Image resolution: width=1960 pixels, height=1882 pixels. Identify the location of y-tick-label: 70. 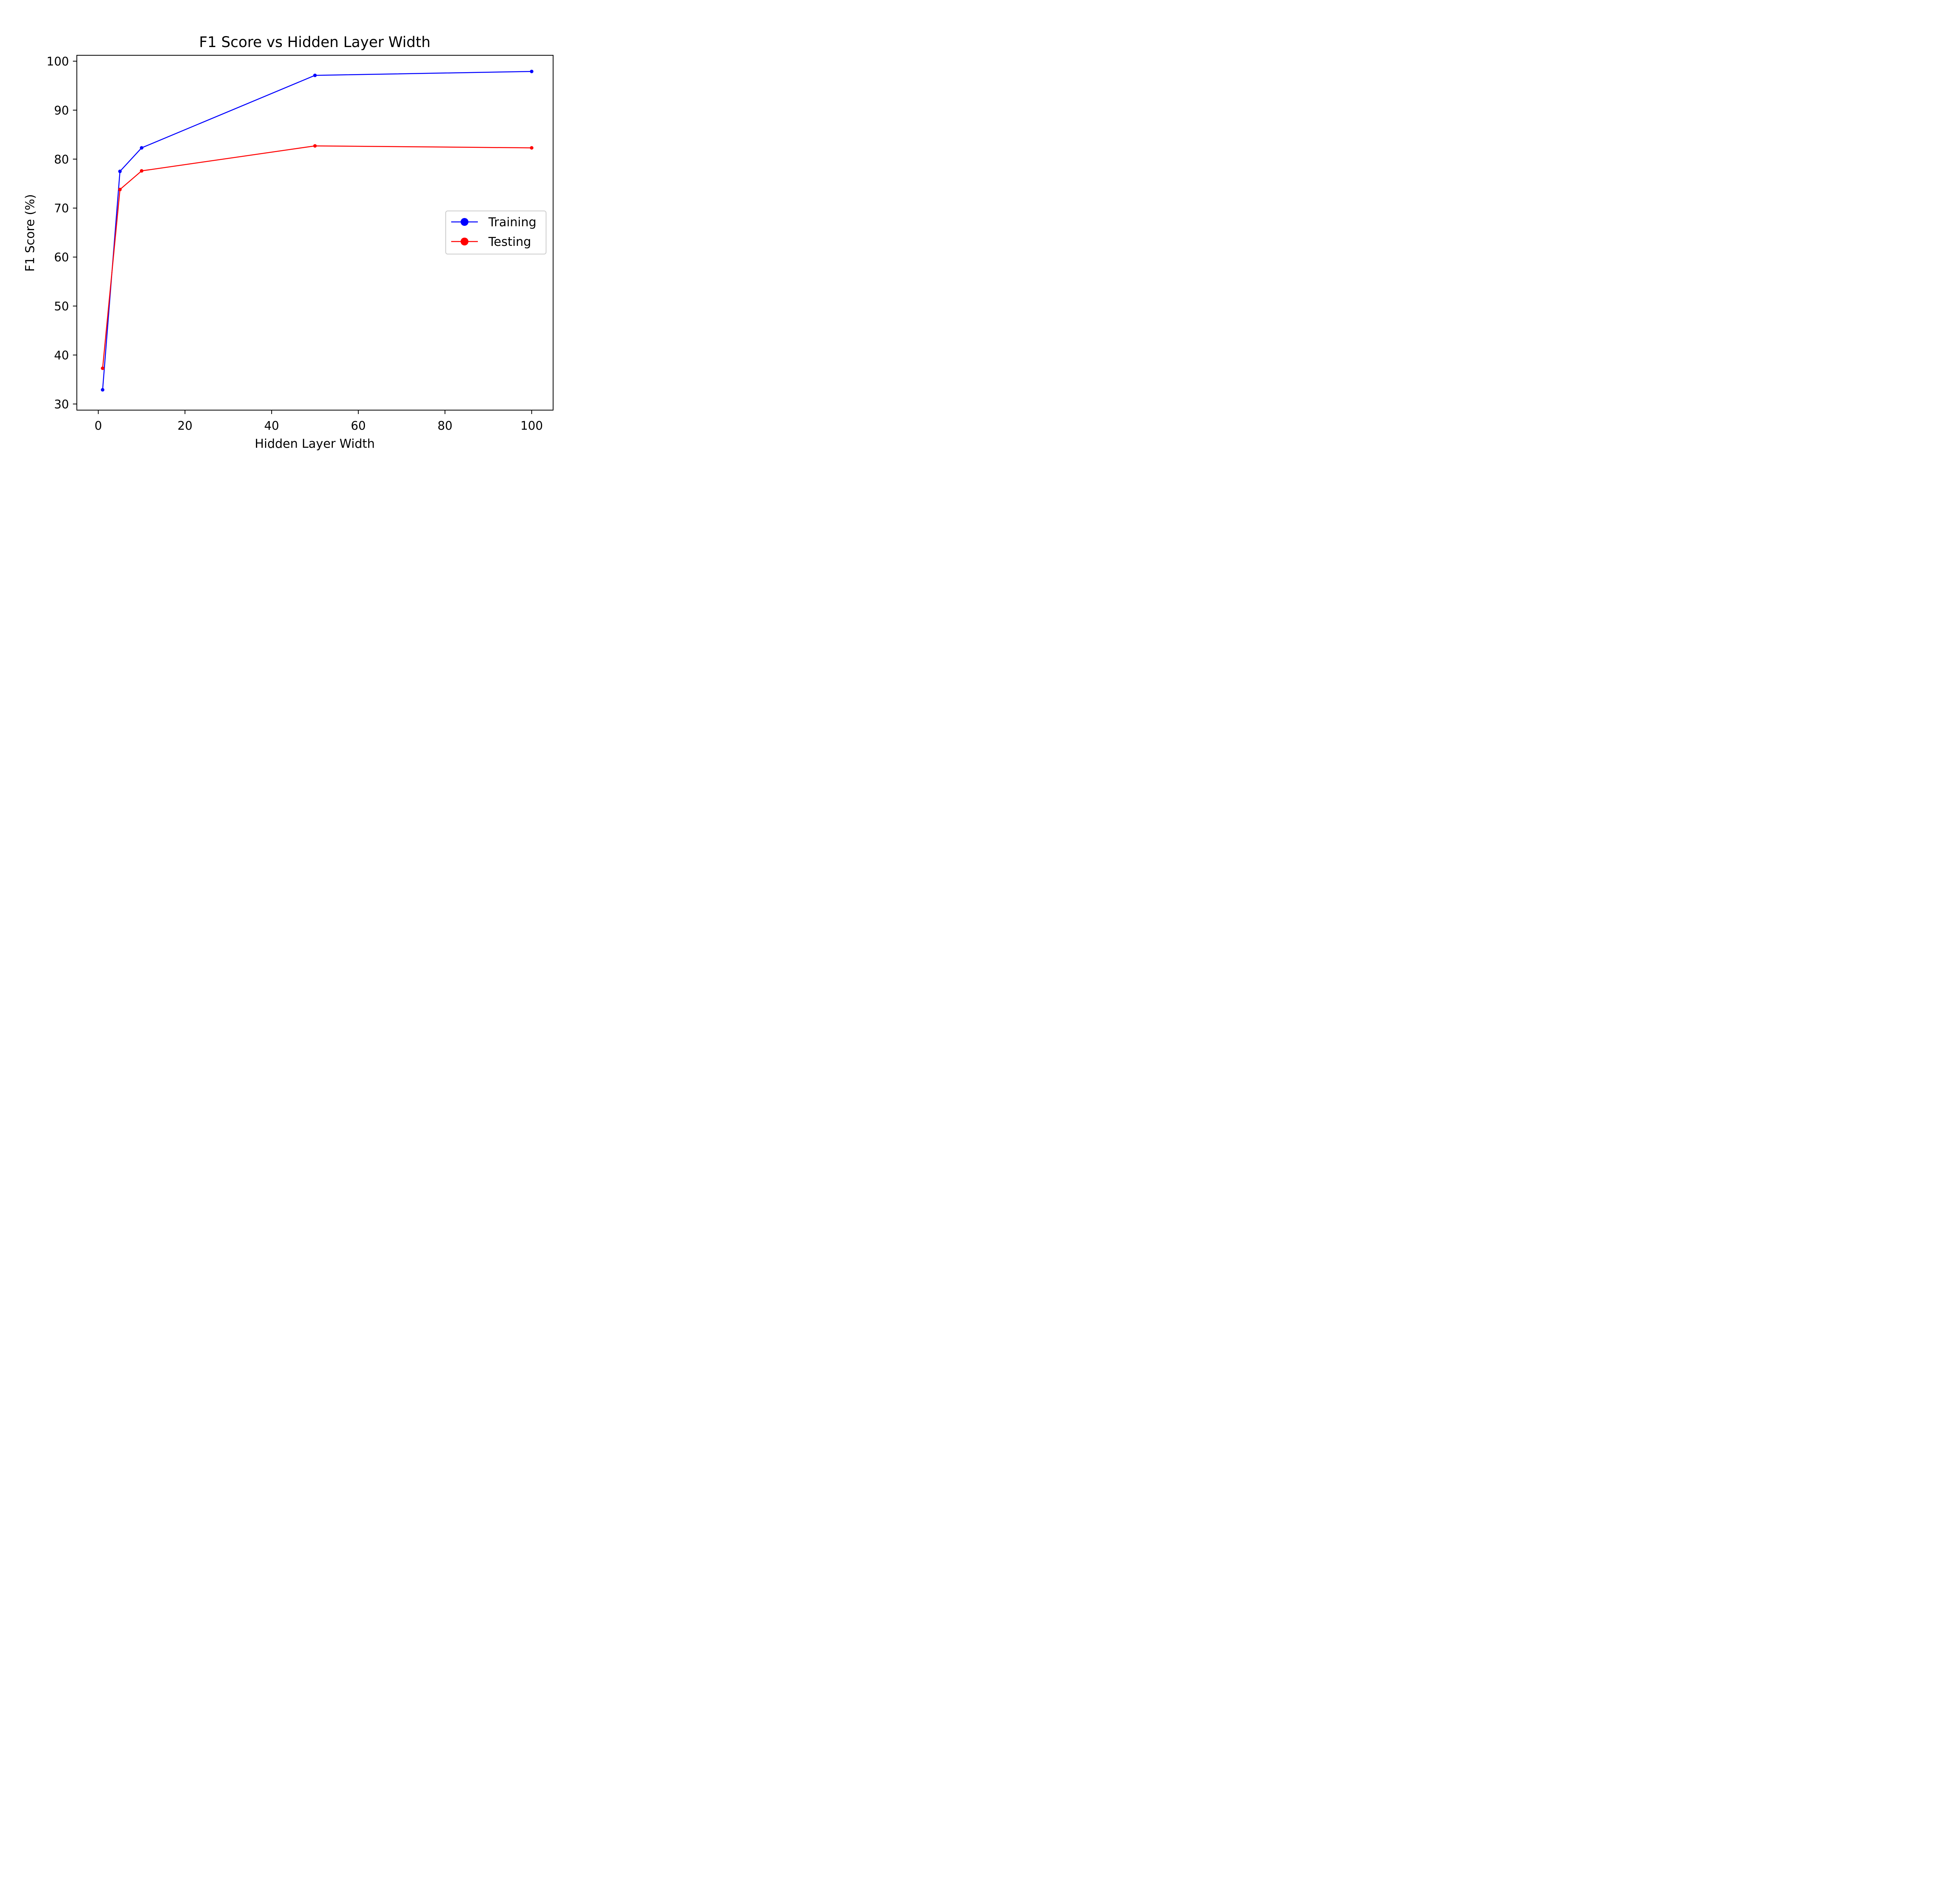
(61, 209).